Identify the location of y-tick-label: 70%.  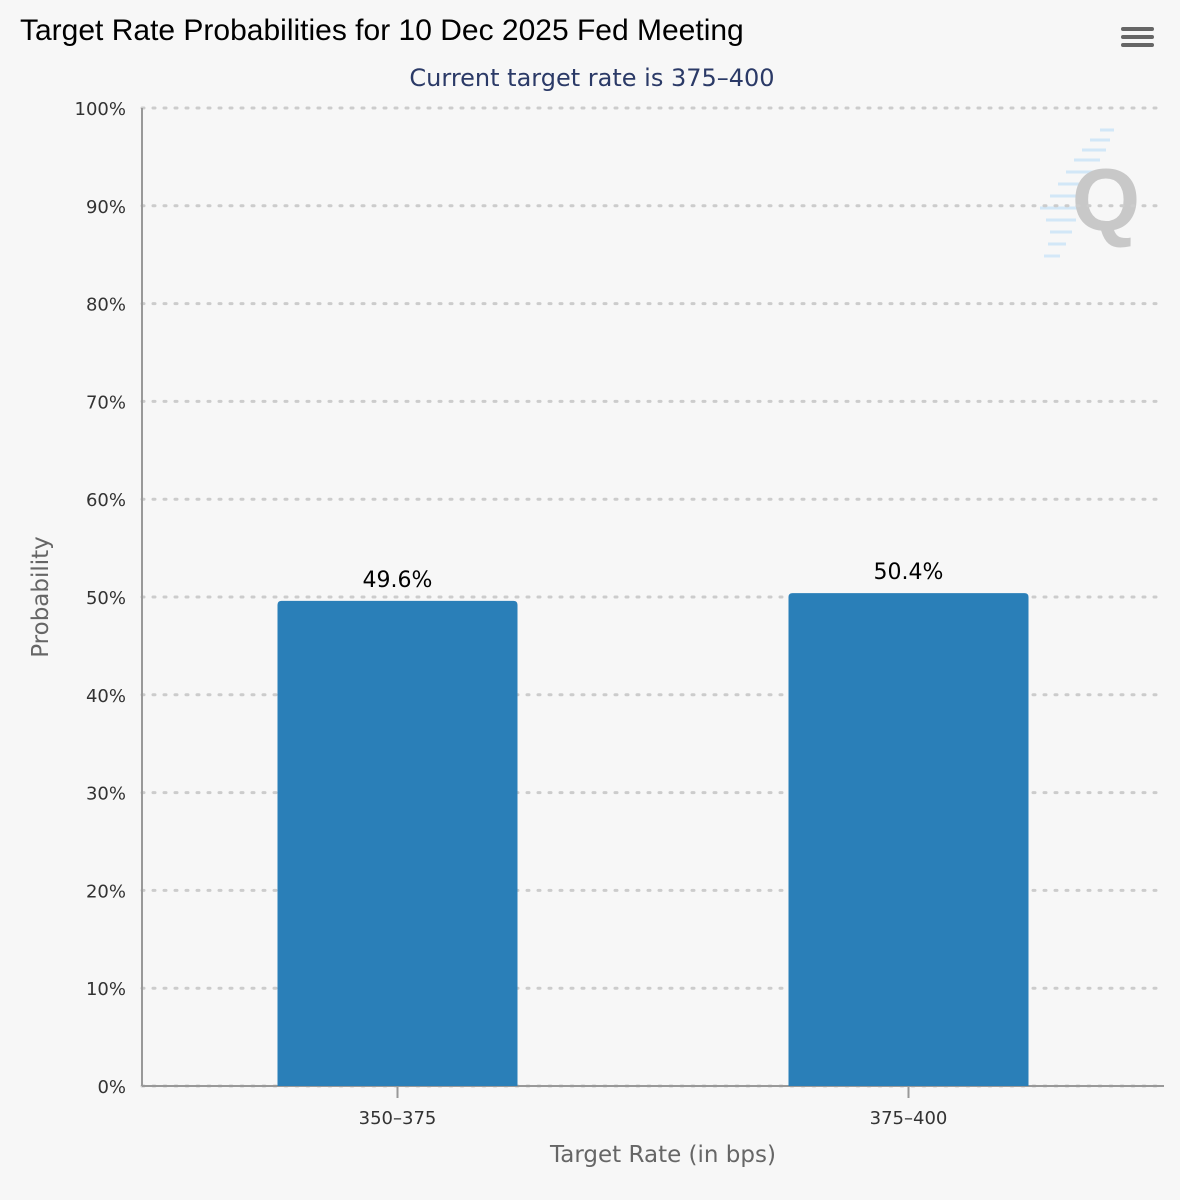
(106, 402).